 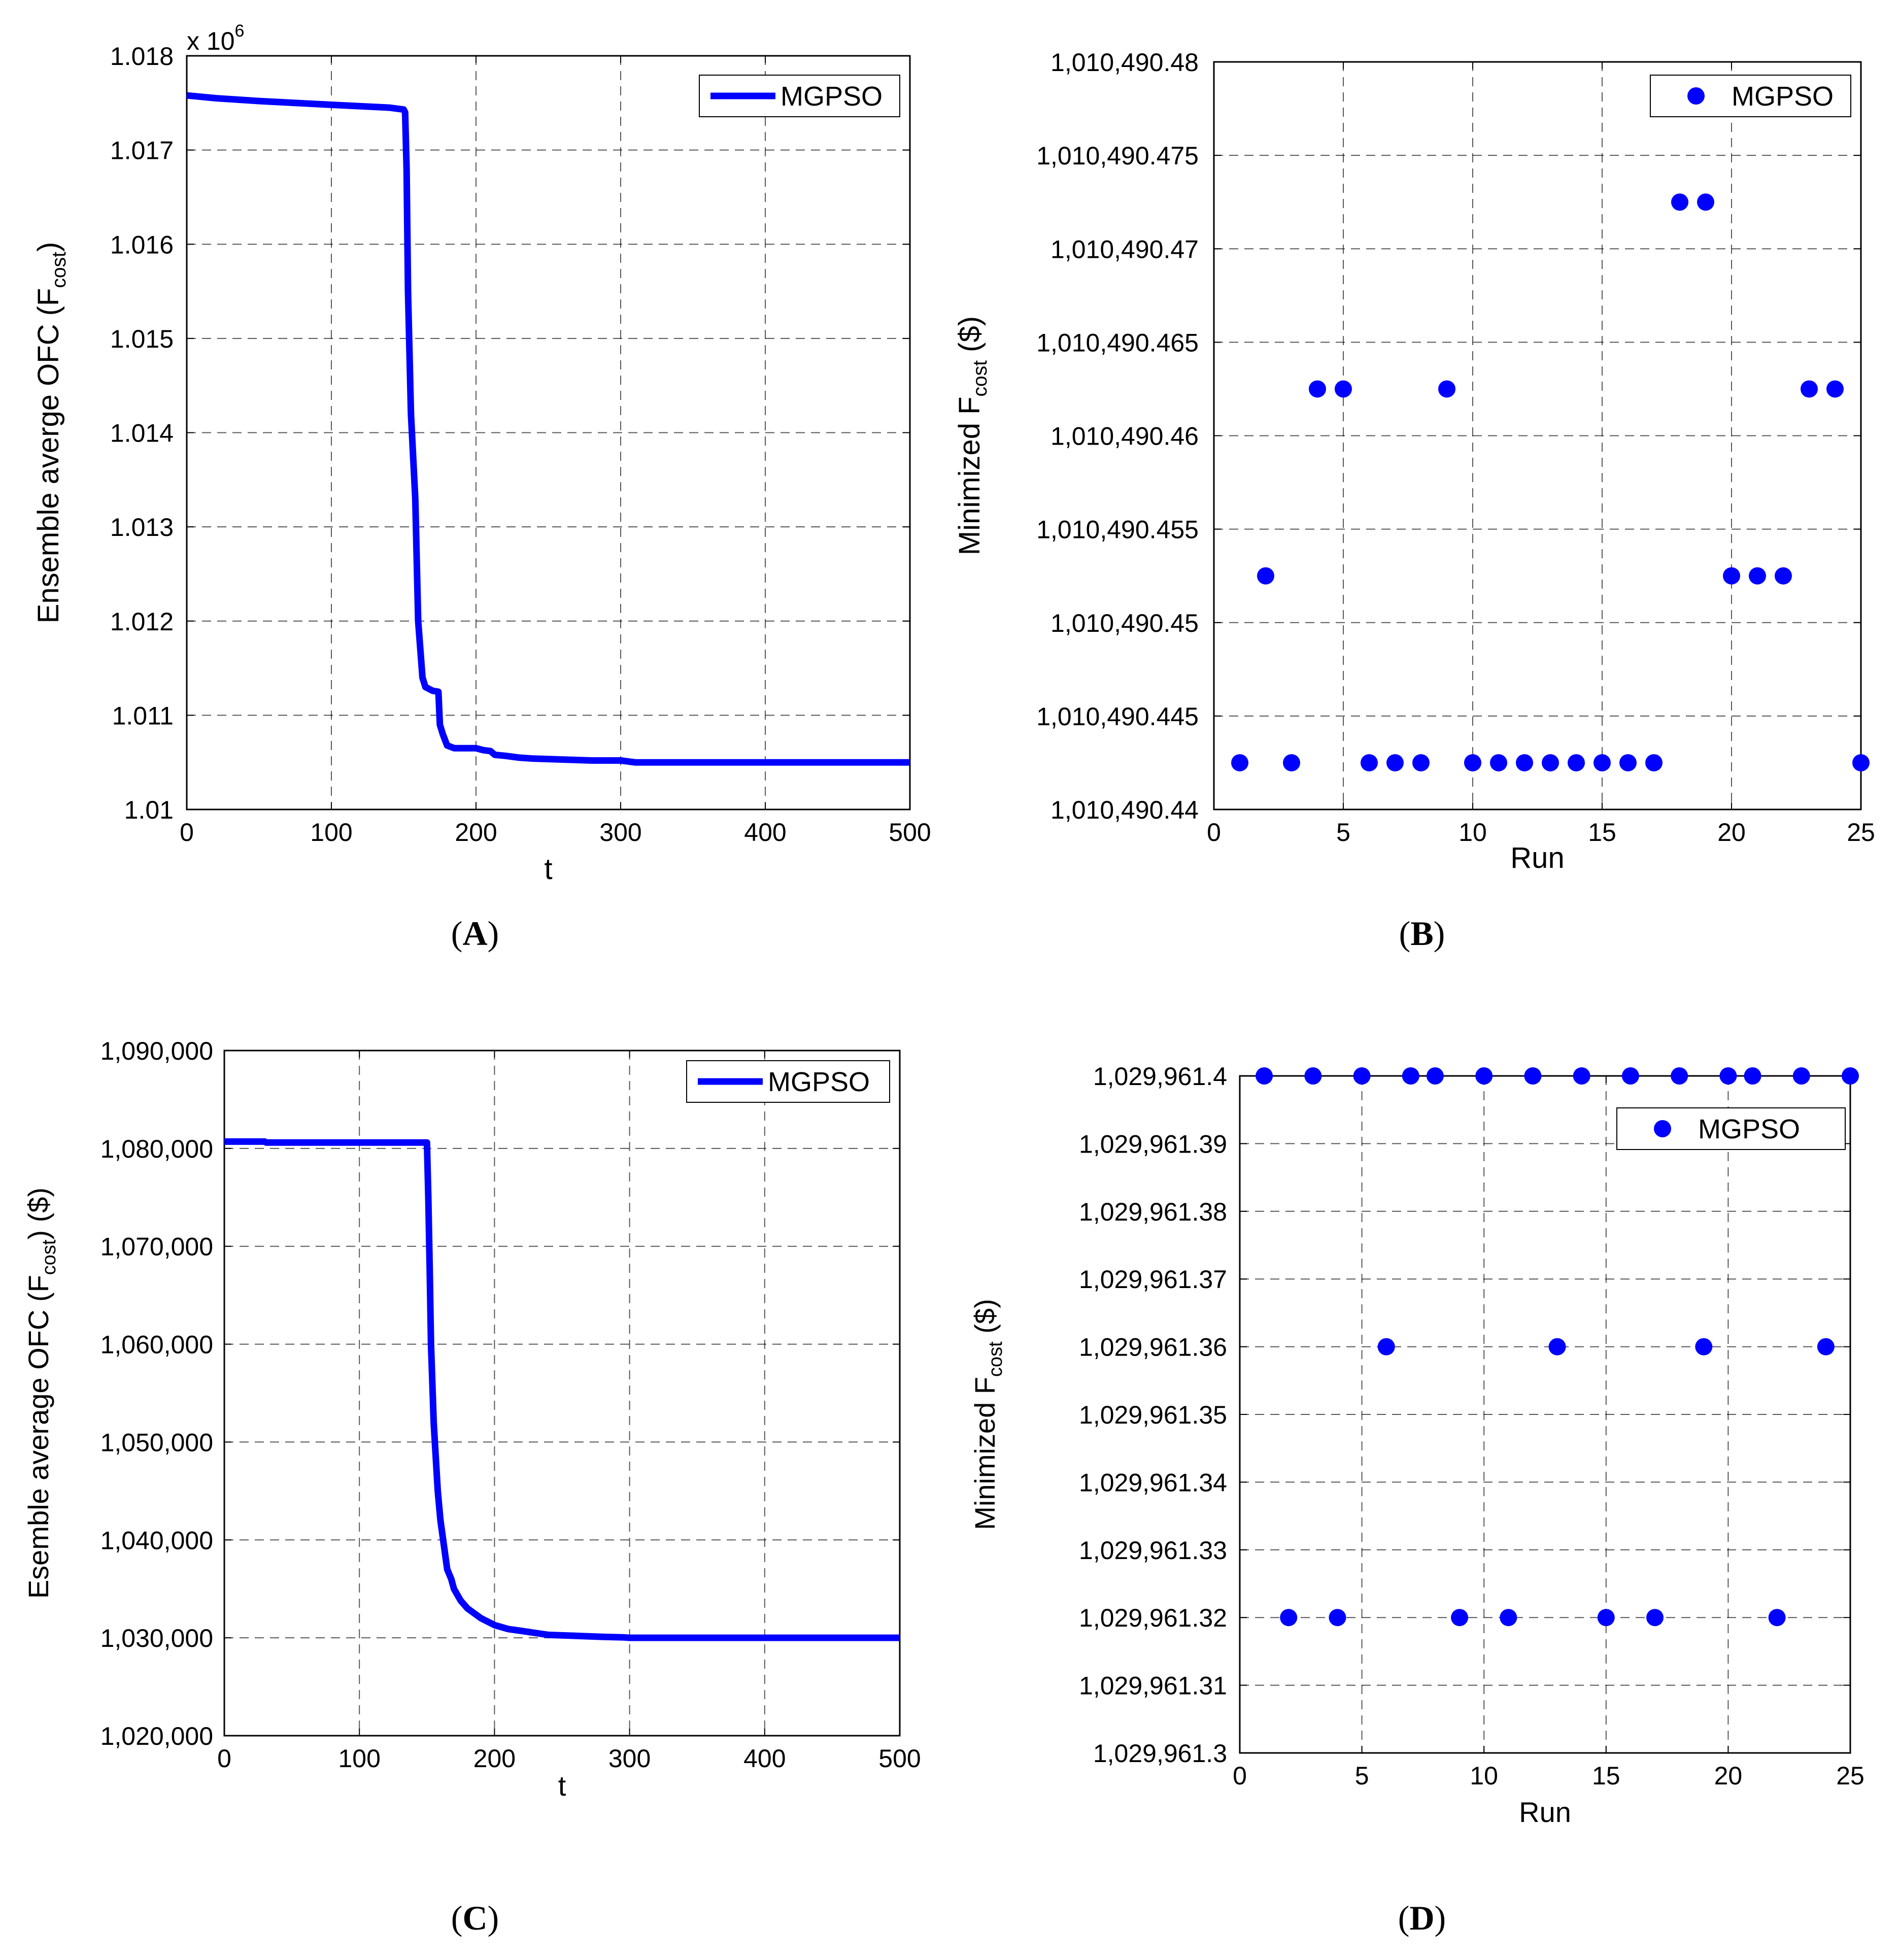 I want to click on x-tick-label: 200, so click(x=494, y=1758).